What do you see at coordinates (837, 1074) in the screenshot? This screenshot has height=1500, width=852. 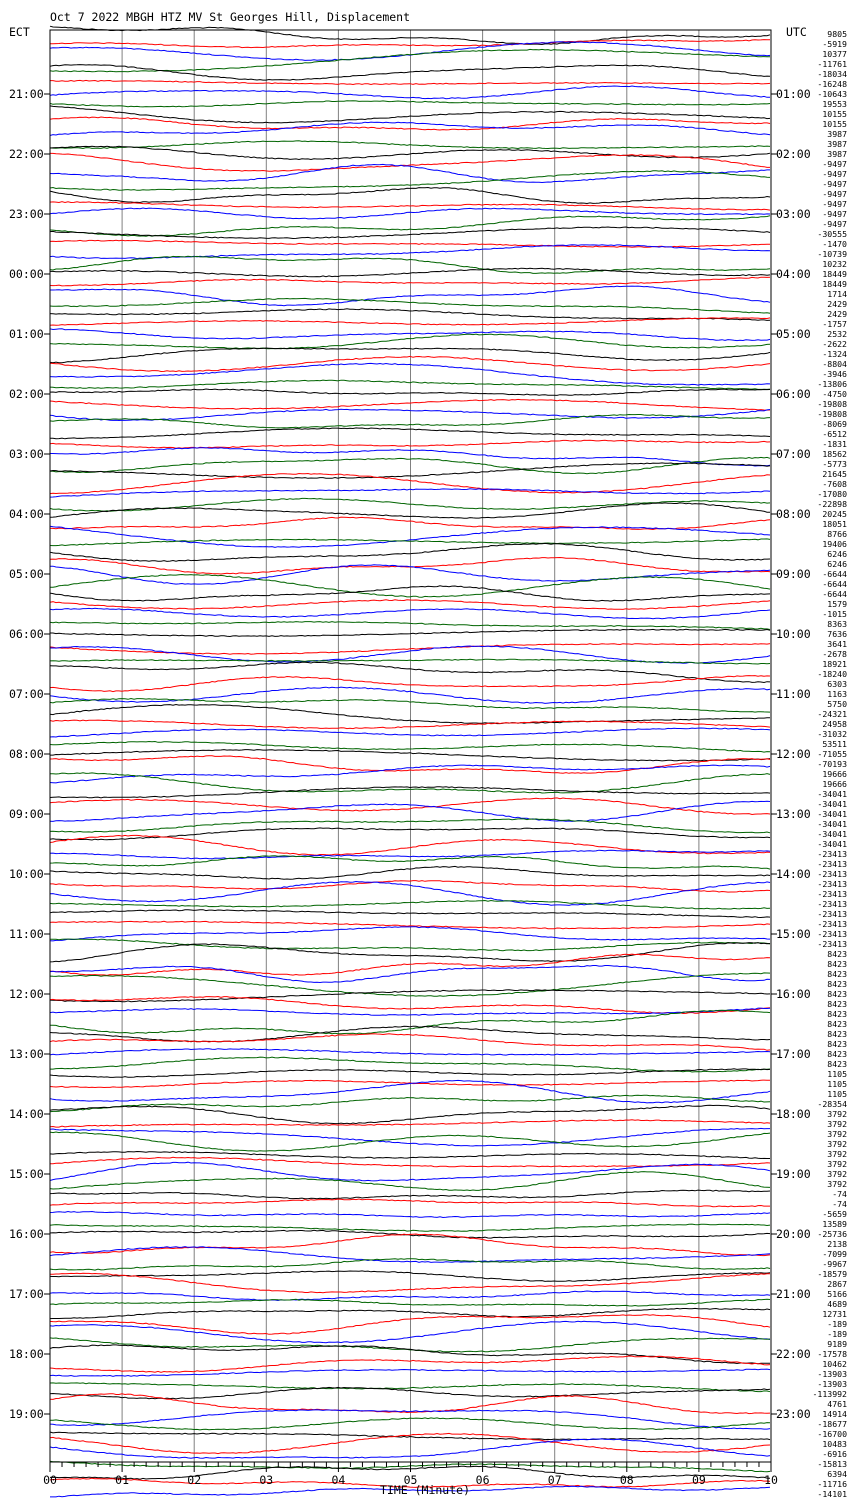 I see `trace-value: 1105` at bounding box center [837, 1074].